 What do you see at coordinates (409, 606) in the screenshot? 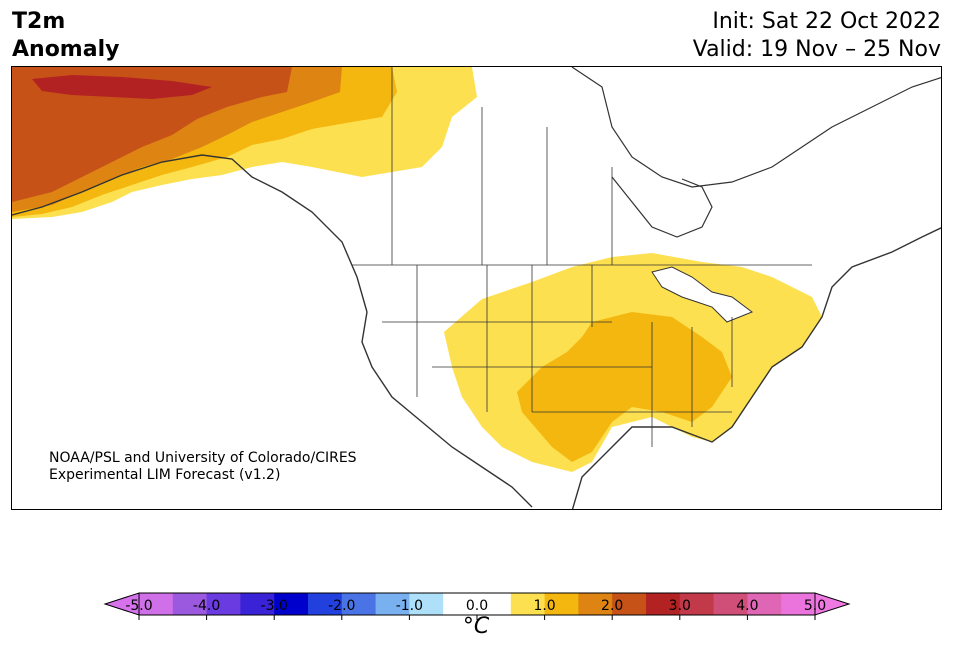
I see `colorbar-tick-label: -1.0` at bounding box center [409, 606].